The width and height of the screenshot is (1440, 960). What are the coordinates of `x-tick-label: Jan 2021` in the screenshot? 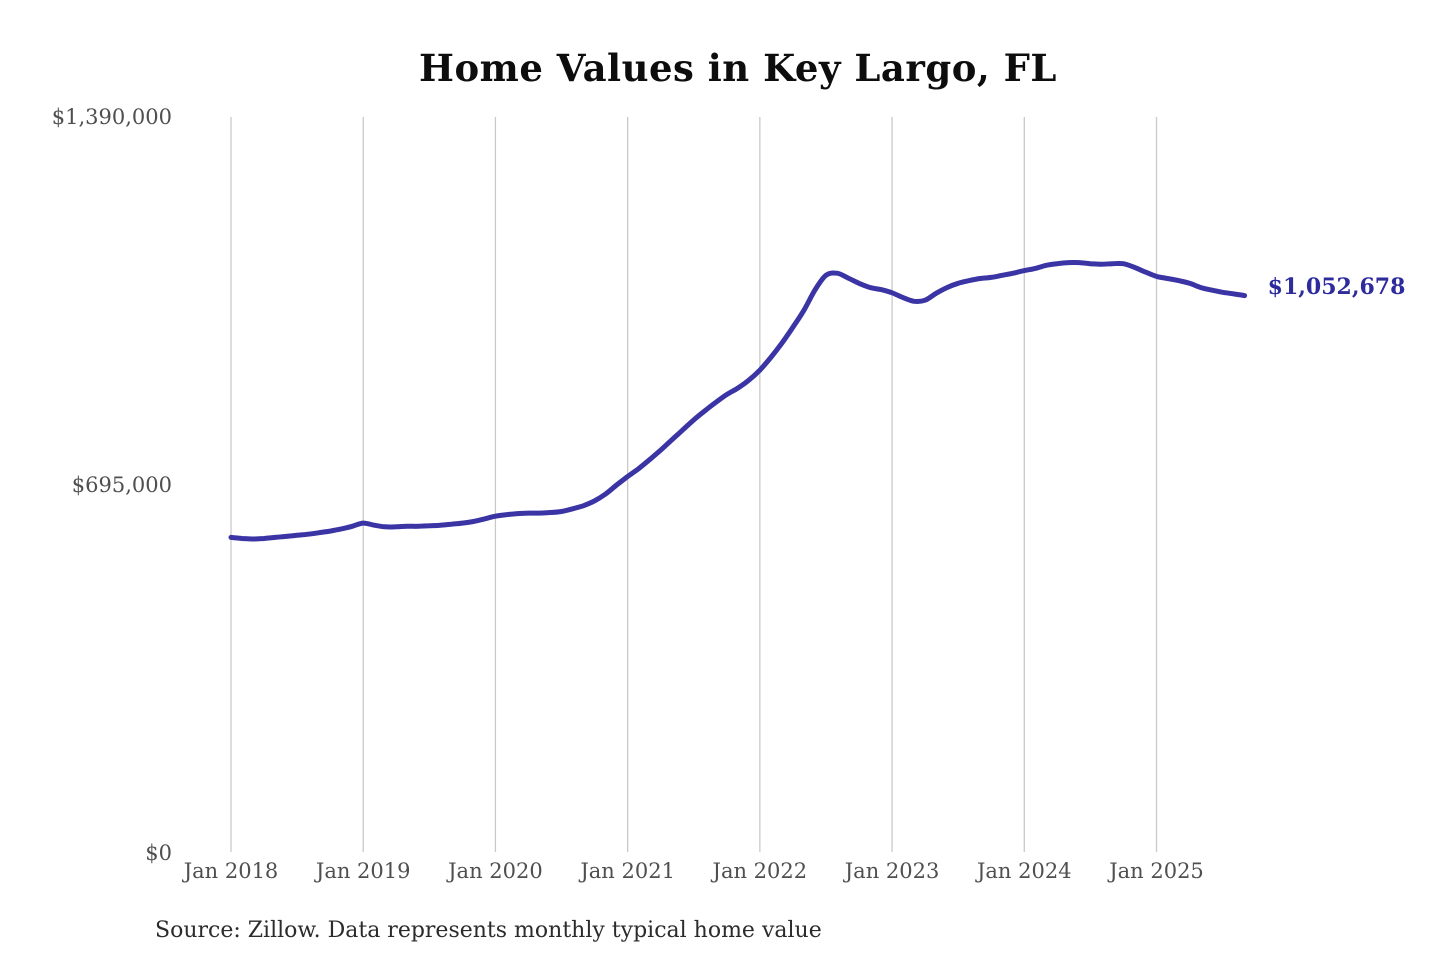 It's located at (627, 871).